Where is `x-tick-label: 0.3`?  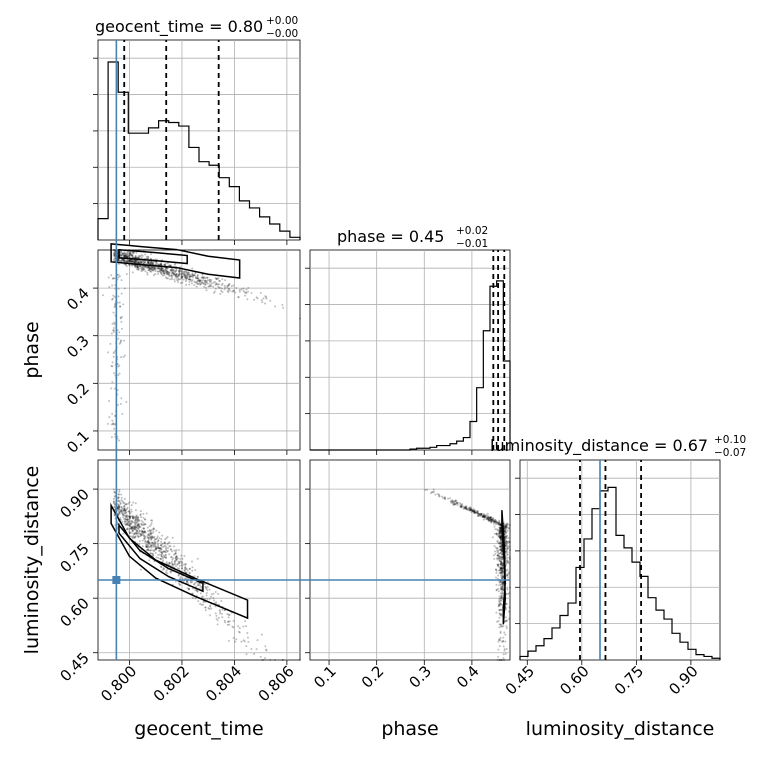
x-tick-label: 0.3 is located at coordinates (421, 677).